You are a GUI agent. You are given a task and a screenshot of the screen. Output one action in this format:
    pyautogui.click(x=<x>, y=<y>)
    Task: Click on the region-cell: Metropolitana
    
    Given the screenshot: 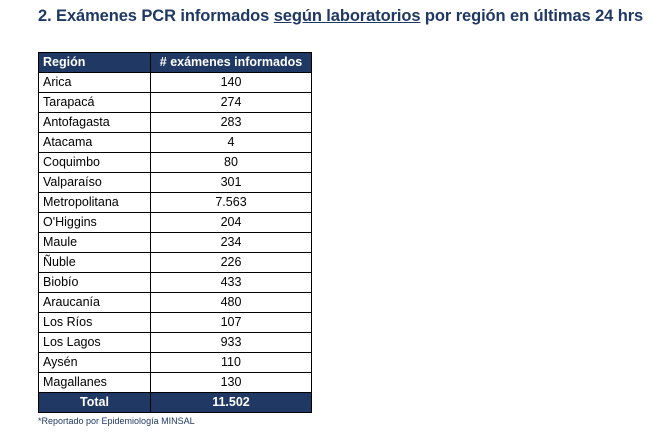 What is the action you would take?
    pyautogui.click(x=94, y=202)
    